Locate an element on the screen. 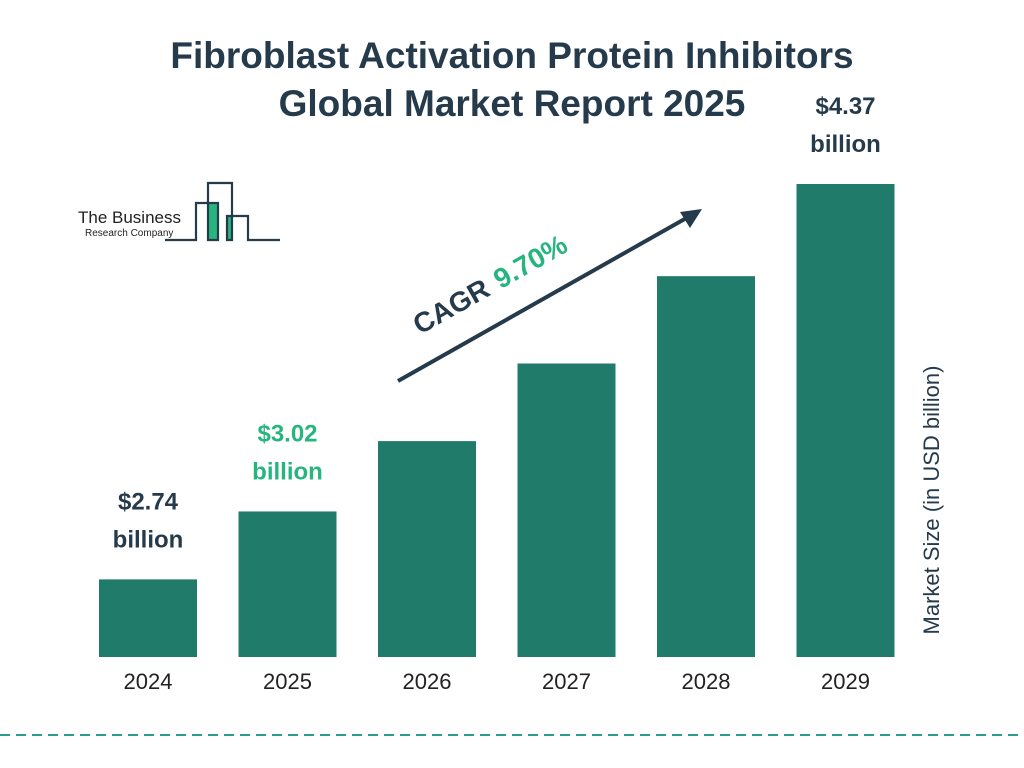 This screenshot has height=768, width=1024. x-tick-label: 2028 is located at coordinates (706, 681).